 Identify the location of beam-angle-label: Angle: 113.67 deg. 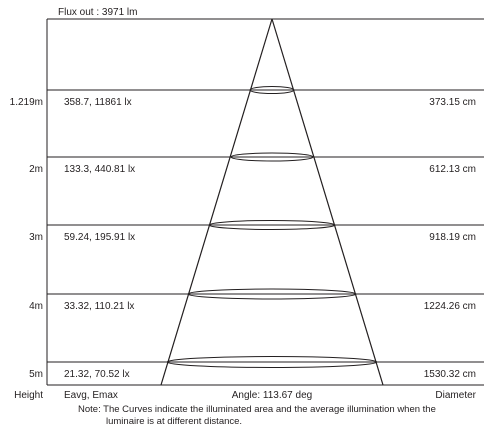
(272, 395).